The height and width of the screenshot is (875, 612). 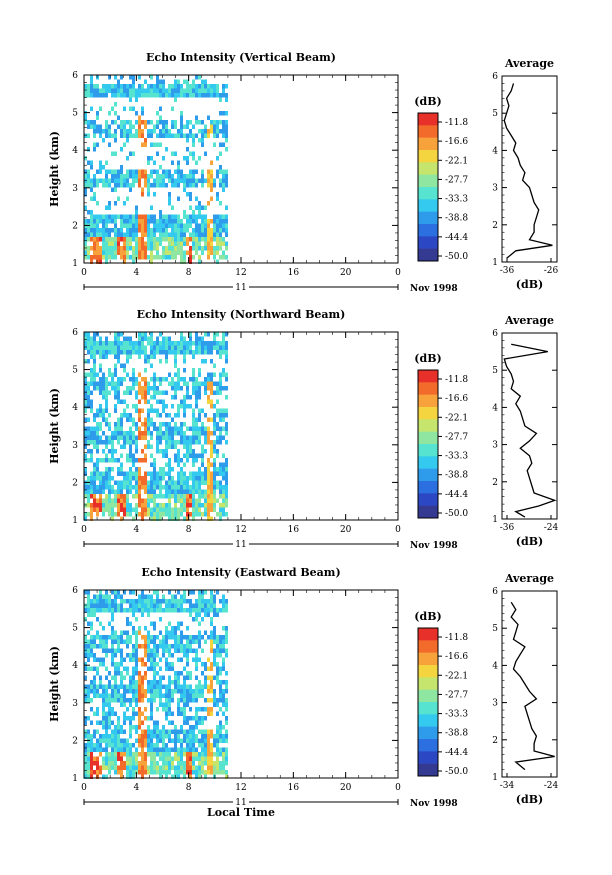 What do you see at coordinates (507, 271) in the screenshot?
I see `average-x-tick-label: -36` at bounding box center [507, 271].